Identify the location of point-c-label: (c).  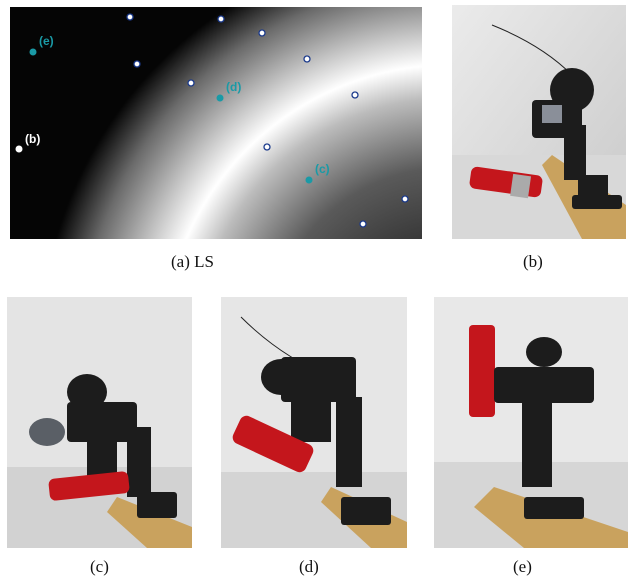
(322, 169).